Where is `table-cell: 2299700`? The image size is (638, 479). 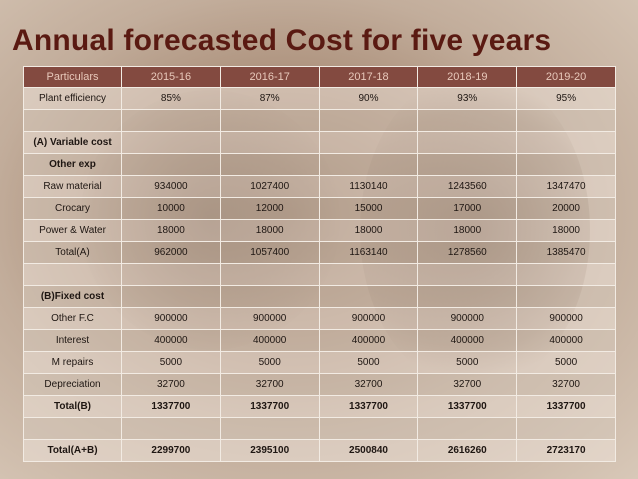 table-cell: 2299700 is located at coordinates (171, 450).